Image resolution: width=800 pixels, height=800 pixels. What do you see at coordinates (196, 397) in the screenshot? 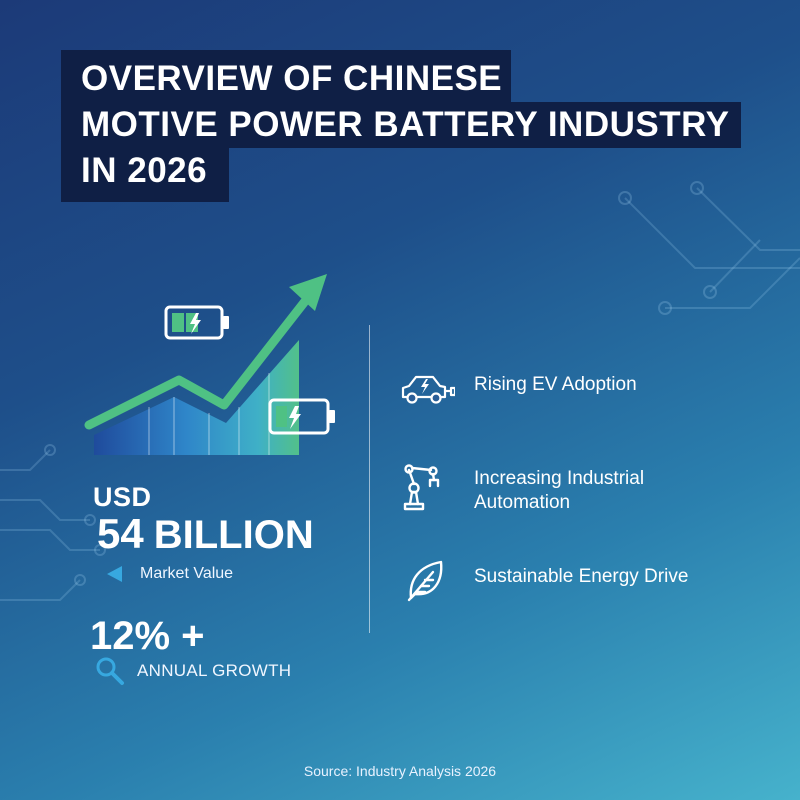
I see `growth-bars` at bounding box center [196, 397].